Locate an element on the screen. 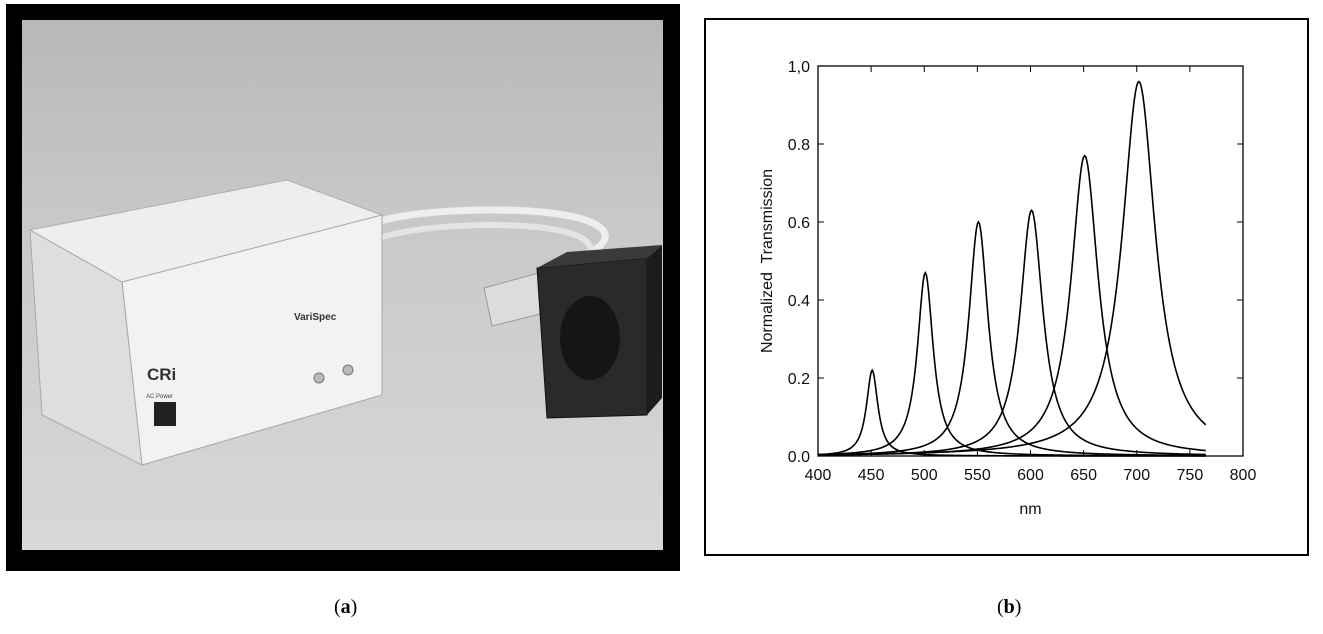 This screenshot has width=1323, height=634. caption-b-close: ) is located at coordinates (1018, 607).